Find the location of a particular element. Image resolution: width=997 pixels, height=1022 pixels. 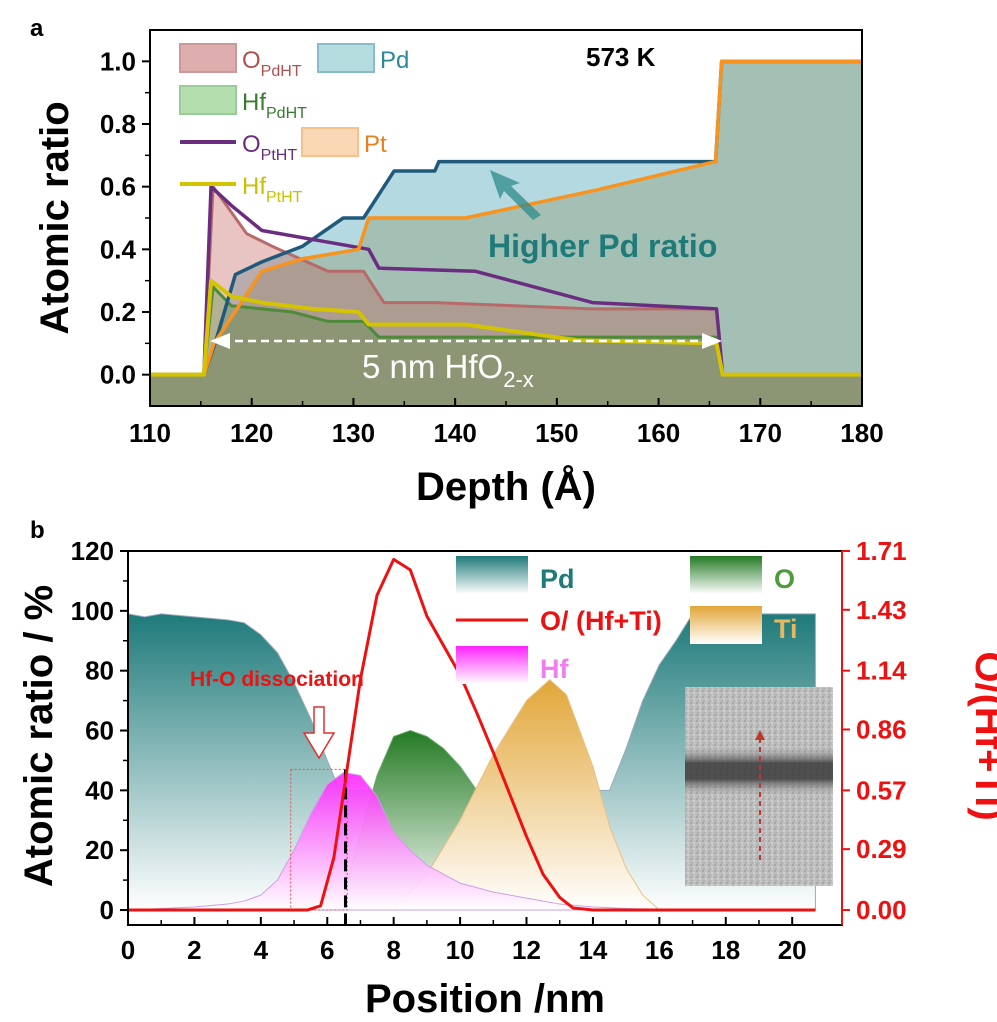

a-ytick-label: 1.0 is located at coordinates (118, 61).